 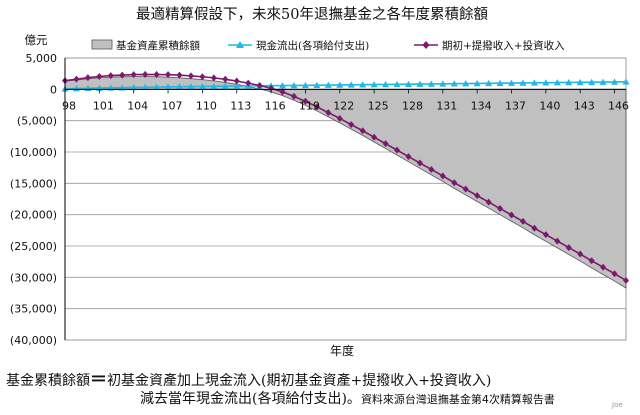 I want to click on x-tick-label-4: 110, so click(x=206, y=105).